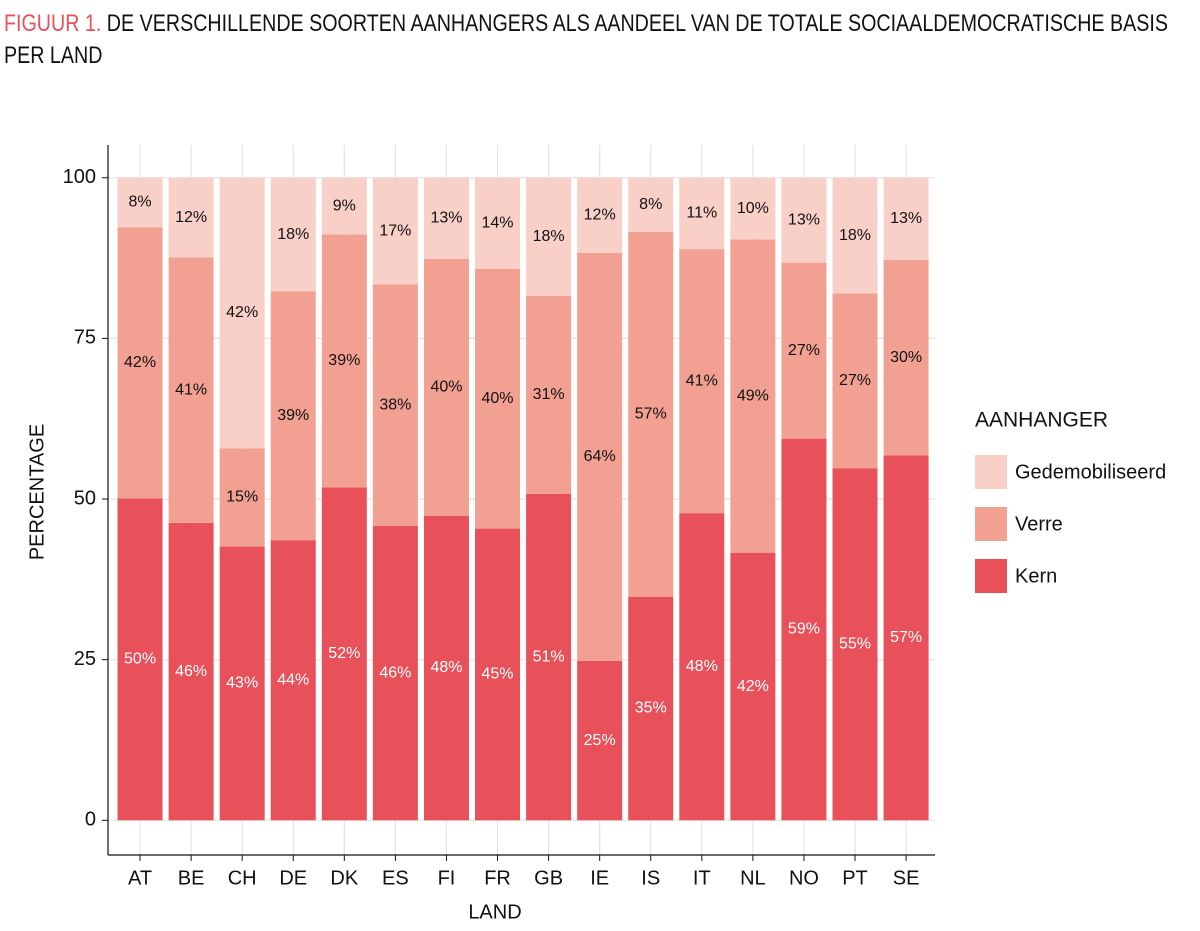  Describe the element at coordinates (991, 472) in the screenshot. I see `legend-swatch` at that location.